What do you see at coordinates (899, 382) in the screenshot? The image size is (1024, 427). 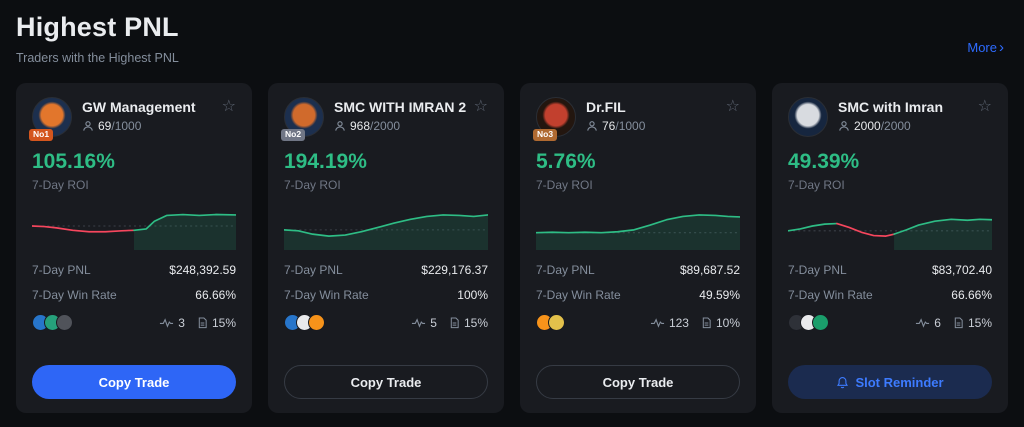 I see `slot-reminder-label: Slot Reminder` at bounding box center [899, 382].